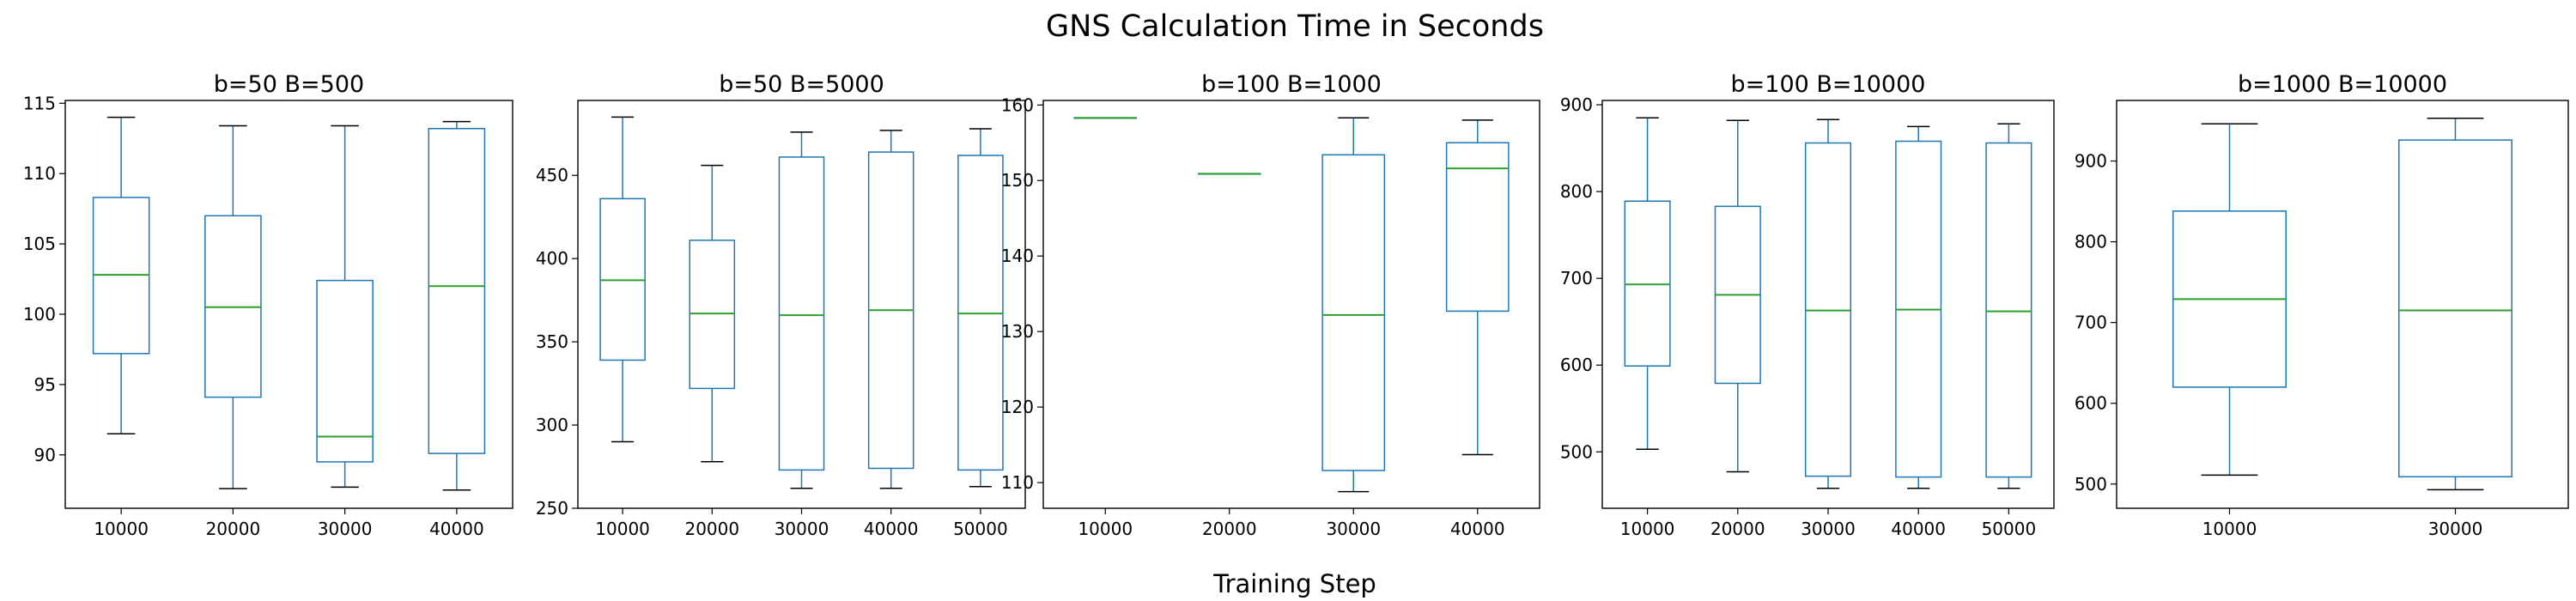 This screenshot has height=601, width=2576. Describe the element at coordinates (552, 341) in the screenshot. I see `y-tick-label: 350` at that location.